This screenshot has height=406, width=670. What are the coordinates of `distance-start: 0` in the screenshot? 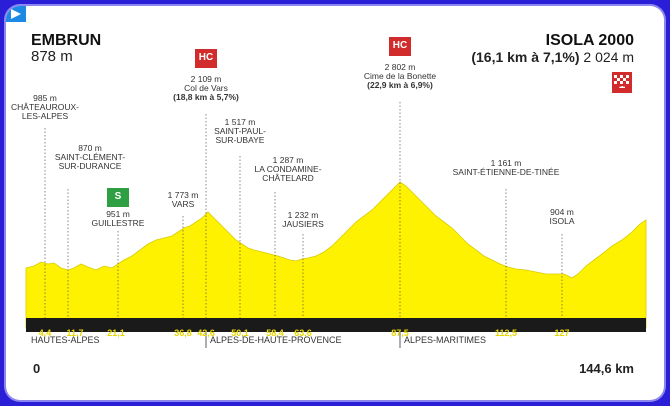 It's located at (37, 368).